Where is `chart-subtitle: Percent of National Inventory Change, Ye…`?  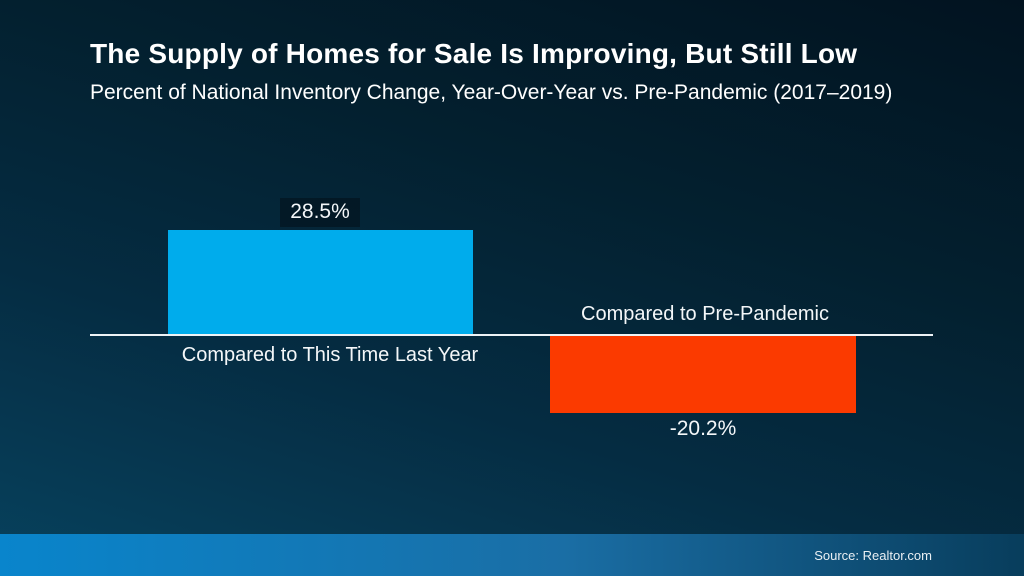
chart-subtitle: Percent of National Inventory Change, Ye… is located at coordinates (491, 92).